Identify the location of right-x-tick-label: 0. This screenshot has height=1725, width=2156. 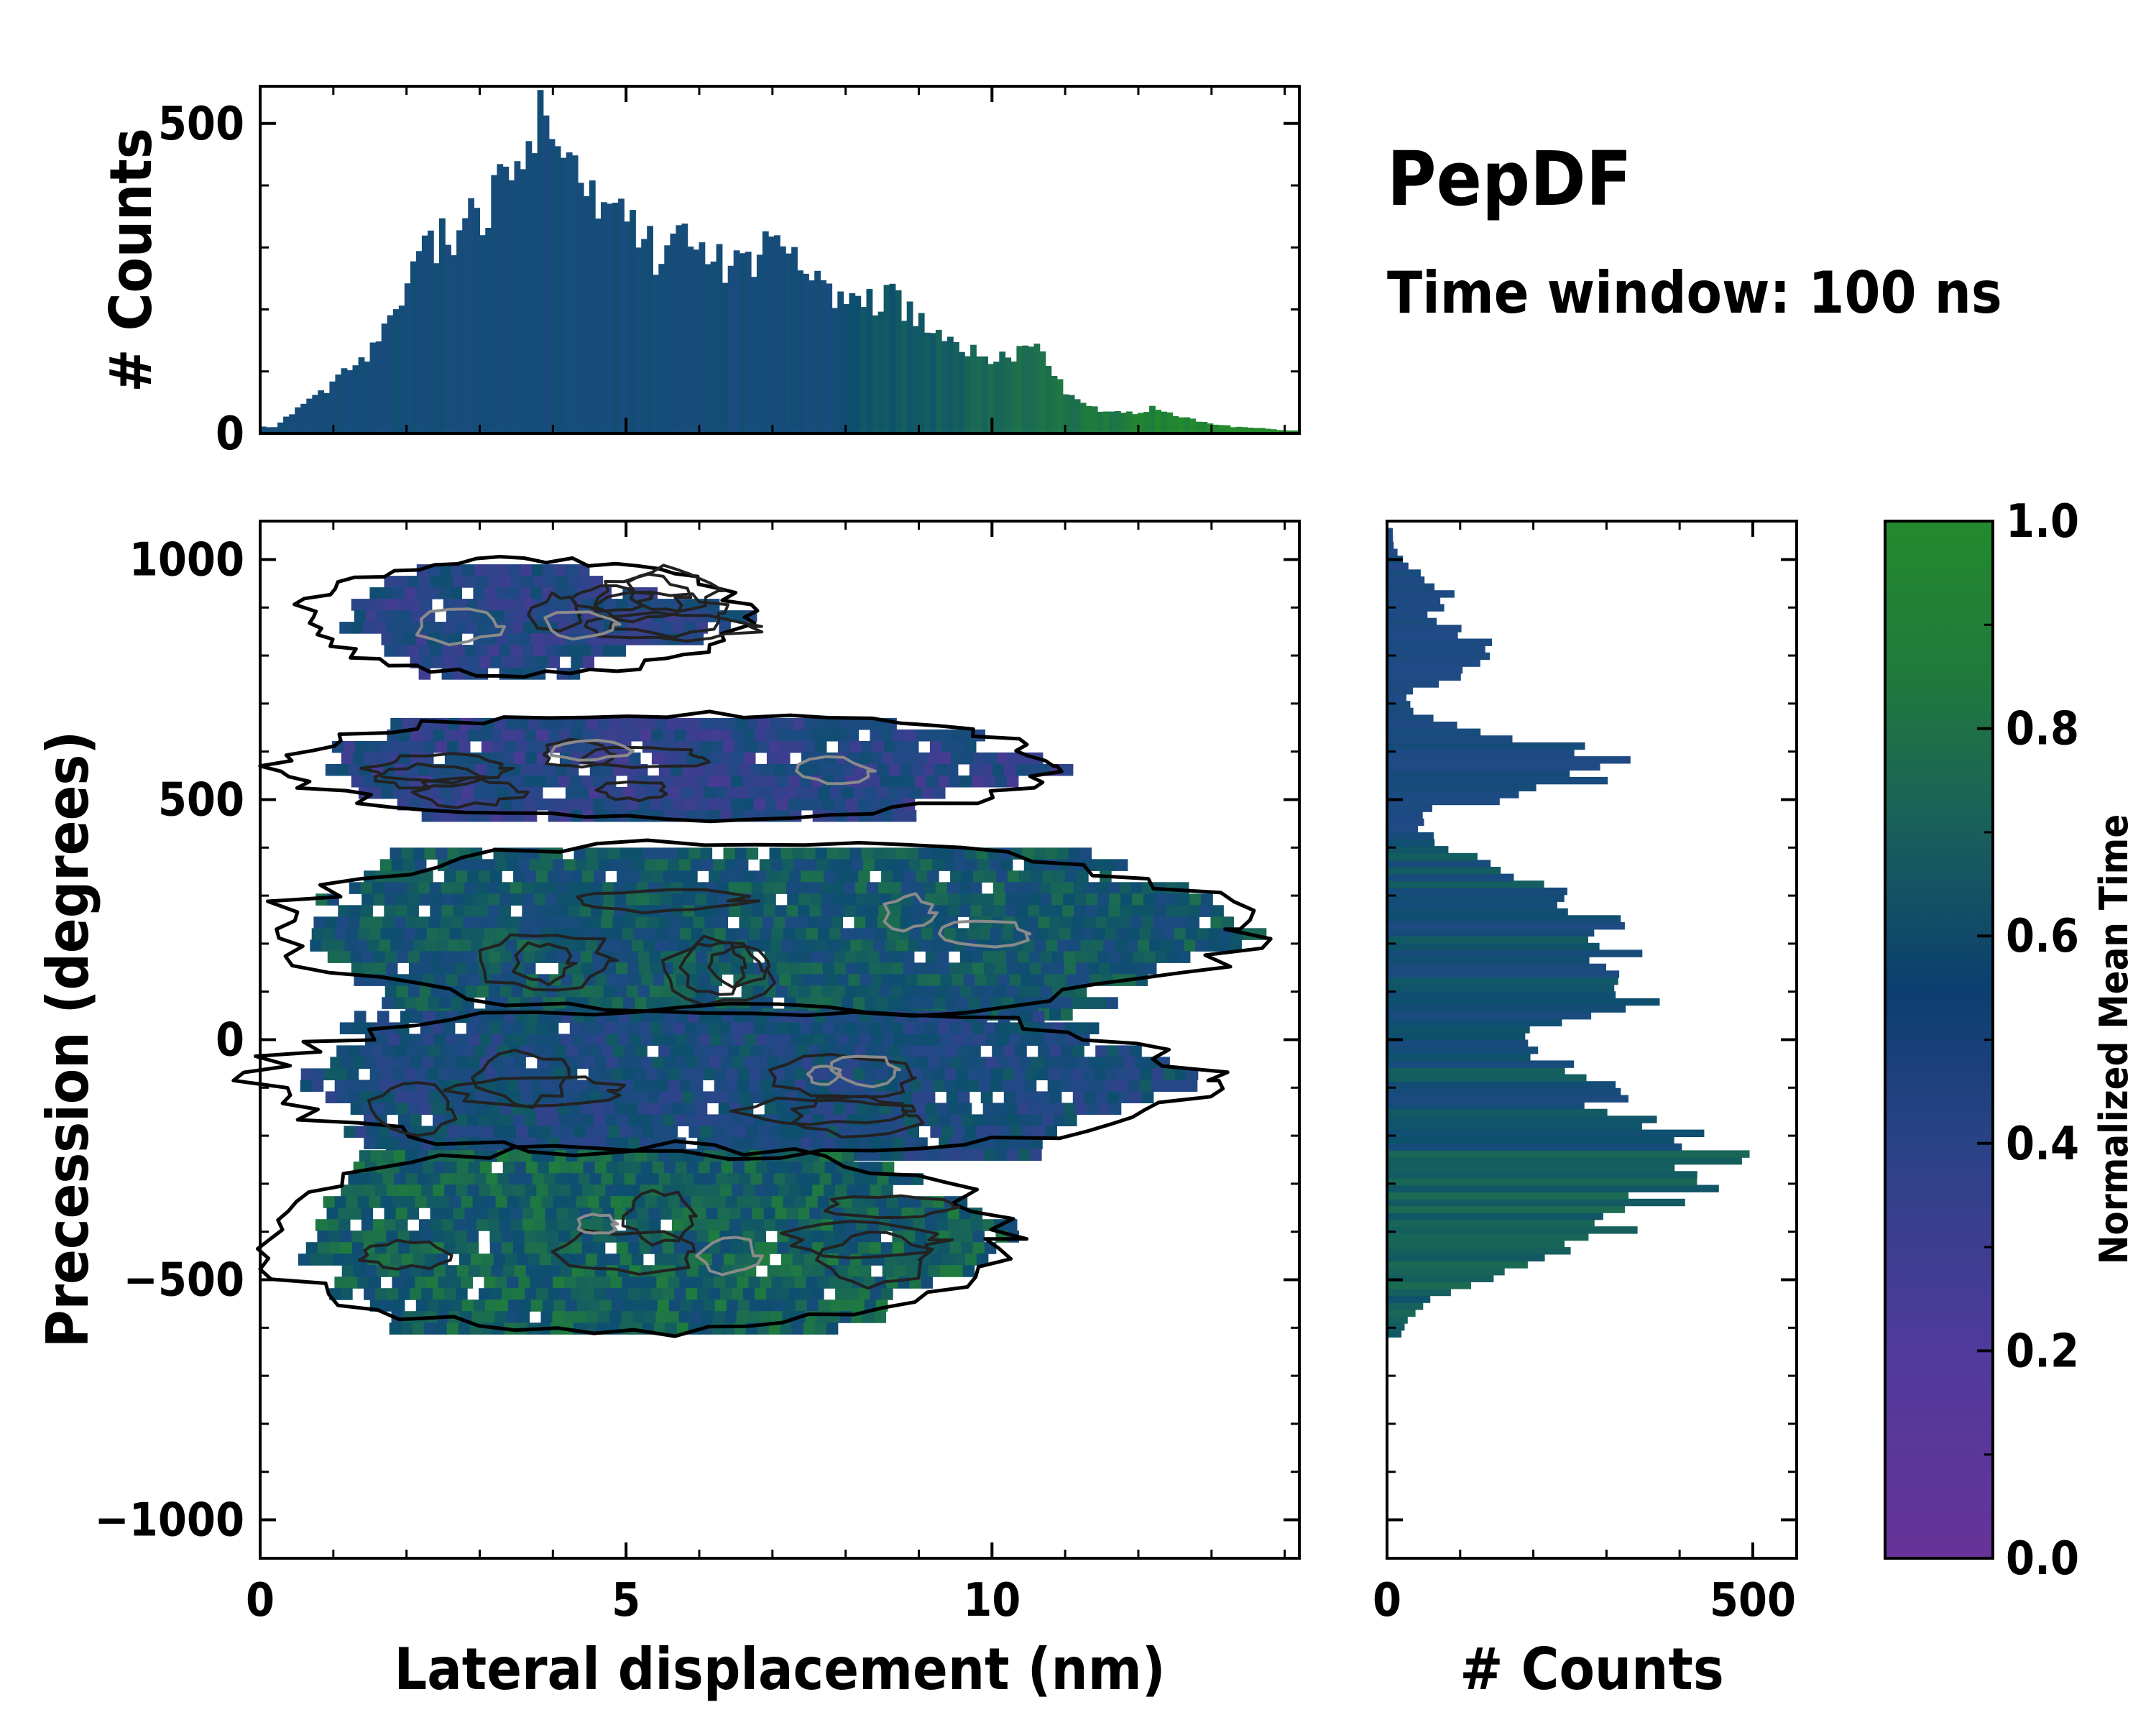
(1387, 1600).